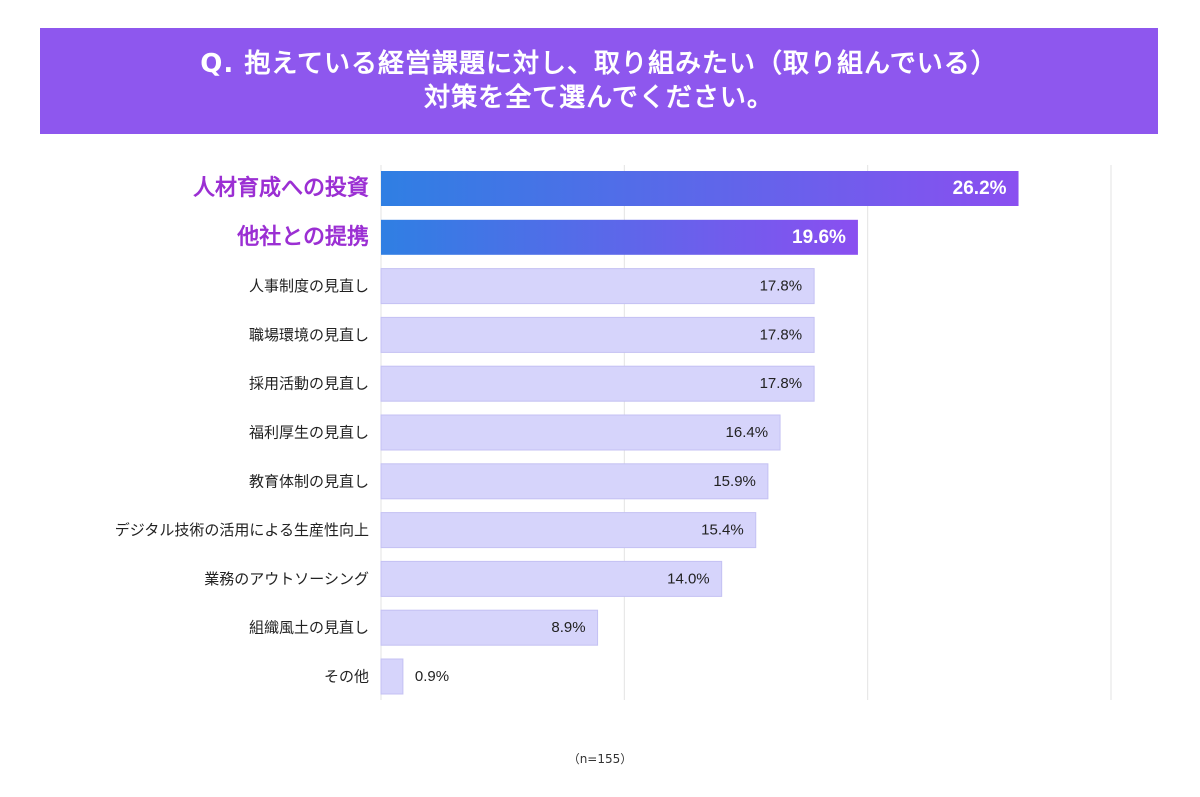 The image size is (1200, 797). I want to click on value-label-10: 0.9%, so click(432, 676).